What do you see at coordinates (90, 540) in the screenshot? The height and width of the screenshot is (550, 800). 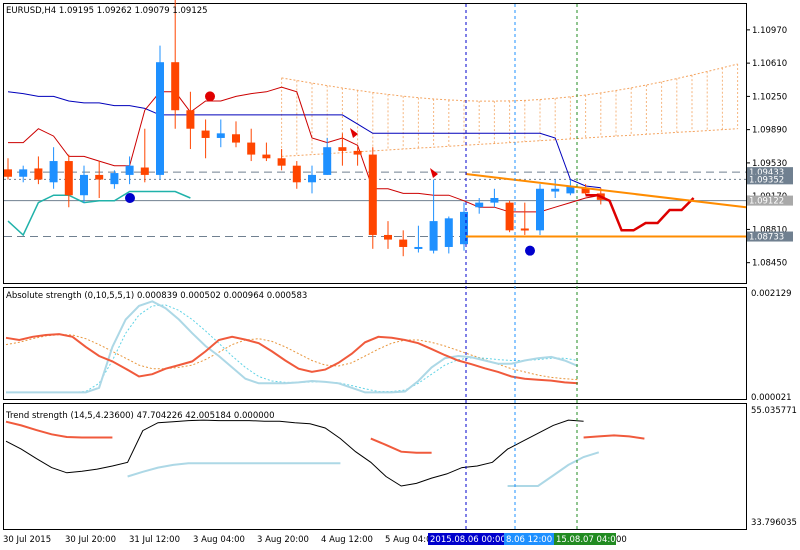 I see `time-label: 30 Jul 20:00` at bounding box center [90, 540].